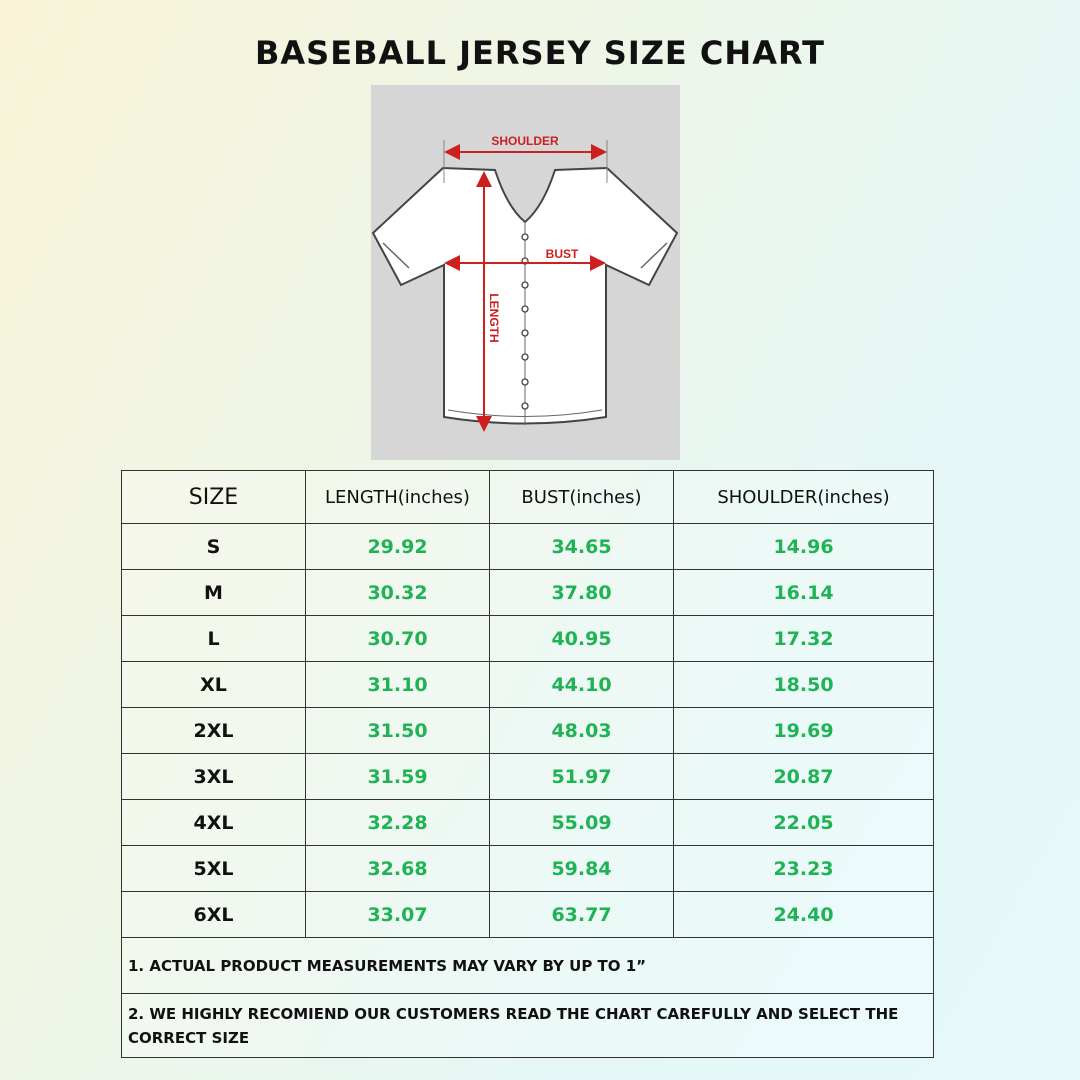  What do you see at coordinates (397, 868) in the screenshot?
I see `value-cell: 32.68` at bounding box center [397, 868].